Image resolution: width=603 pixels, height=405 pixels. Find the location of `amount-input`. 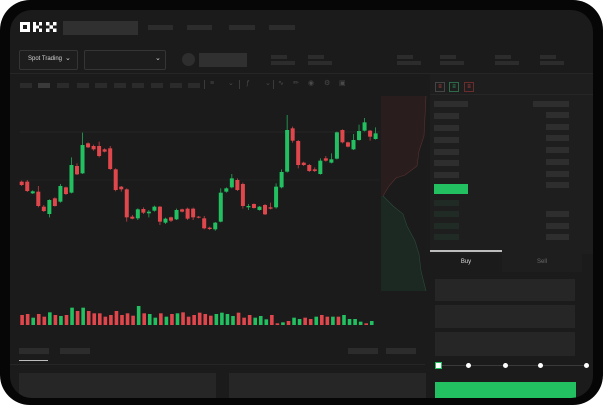

amount-input is located at coordinates (505, 316).